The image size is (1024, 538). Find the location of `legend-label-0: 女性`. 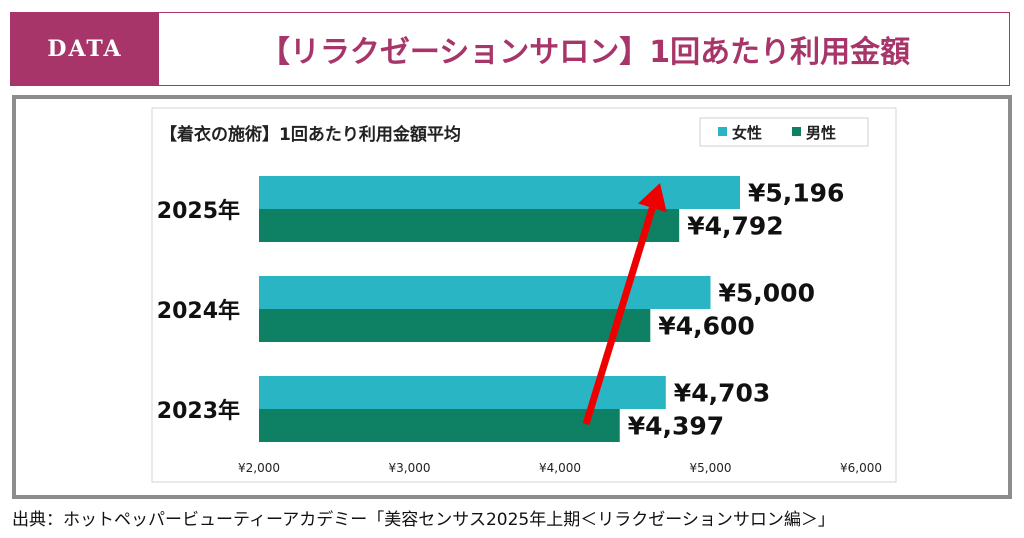

legend-label-0: 女性 is located at coordinates (747, 133).